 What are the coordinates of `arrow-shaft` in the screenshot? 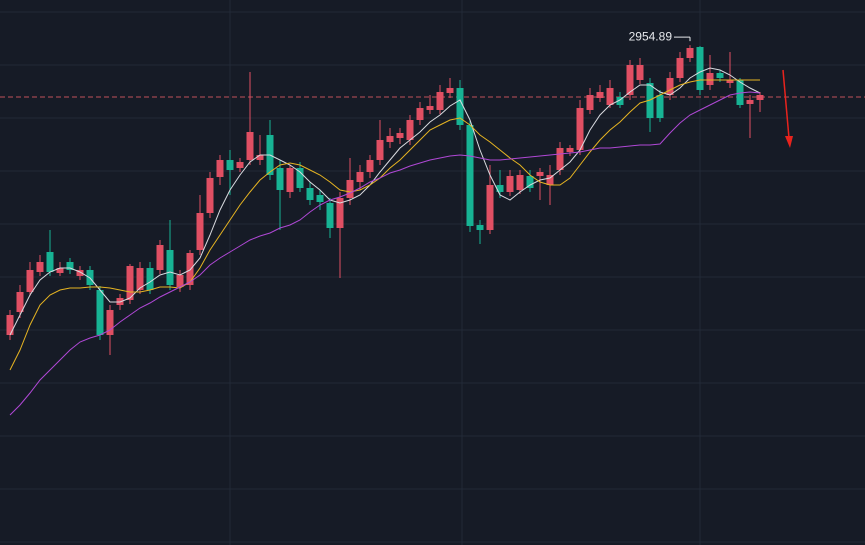 It's located at (786, 104).